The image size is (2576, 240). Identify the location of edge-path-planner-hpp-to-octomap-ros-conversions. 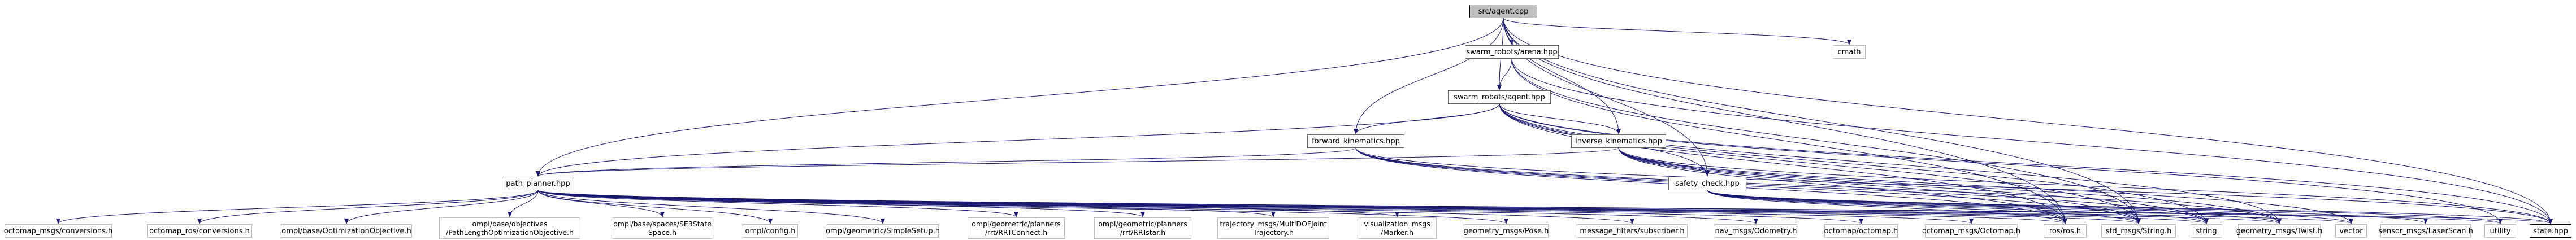
(368, 207).